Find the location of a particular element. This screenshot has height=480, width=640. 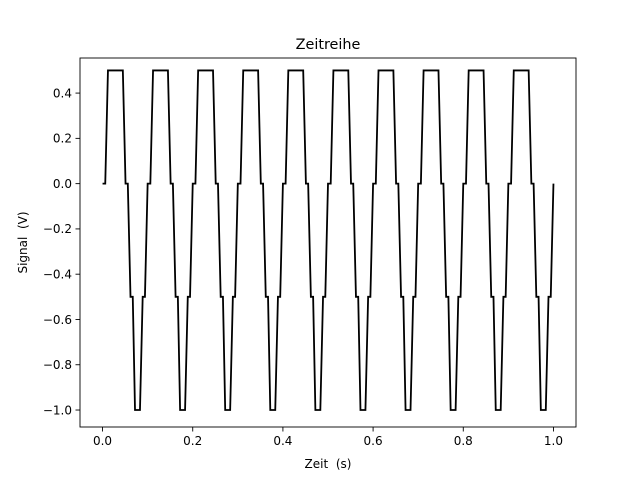

y-tick-label: −0.6 is located at coordinates (57, 320).